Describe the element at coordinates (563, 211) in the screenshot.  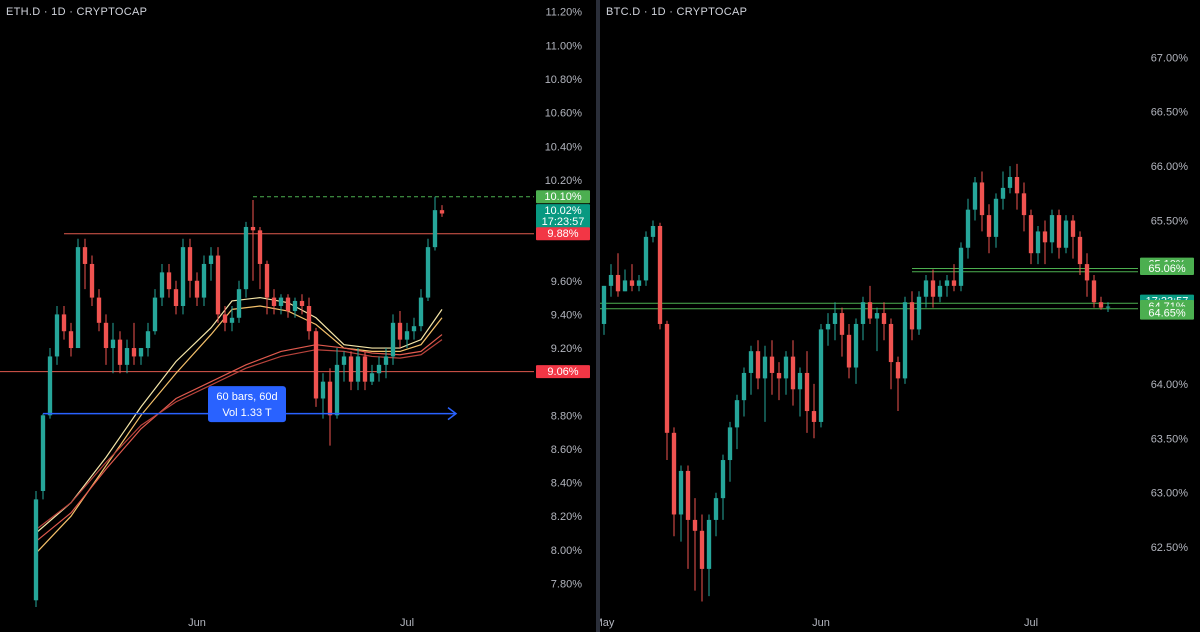
I see `eth-price-label: 10.02%` at that location.